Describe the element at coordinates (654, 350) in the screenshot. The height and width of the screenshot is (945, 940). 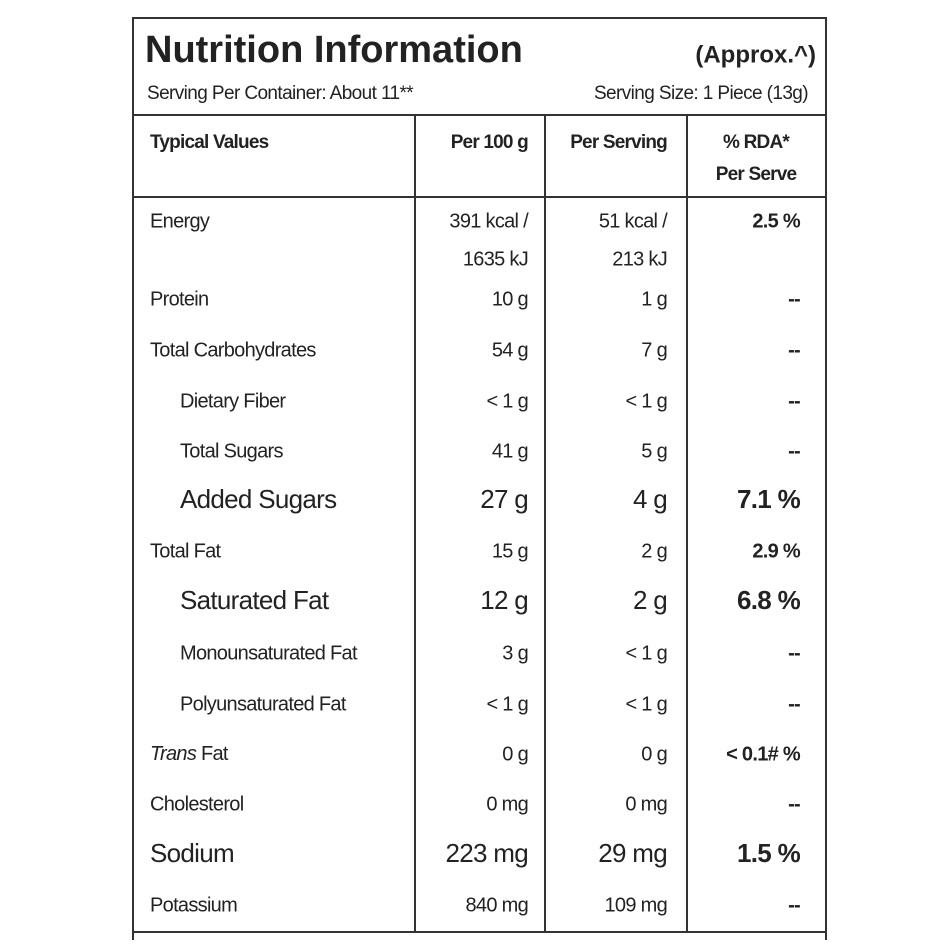
I see `nutrient-value: 7 g` at that location.